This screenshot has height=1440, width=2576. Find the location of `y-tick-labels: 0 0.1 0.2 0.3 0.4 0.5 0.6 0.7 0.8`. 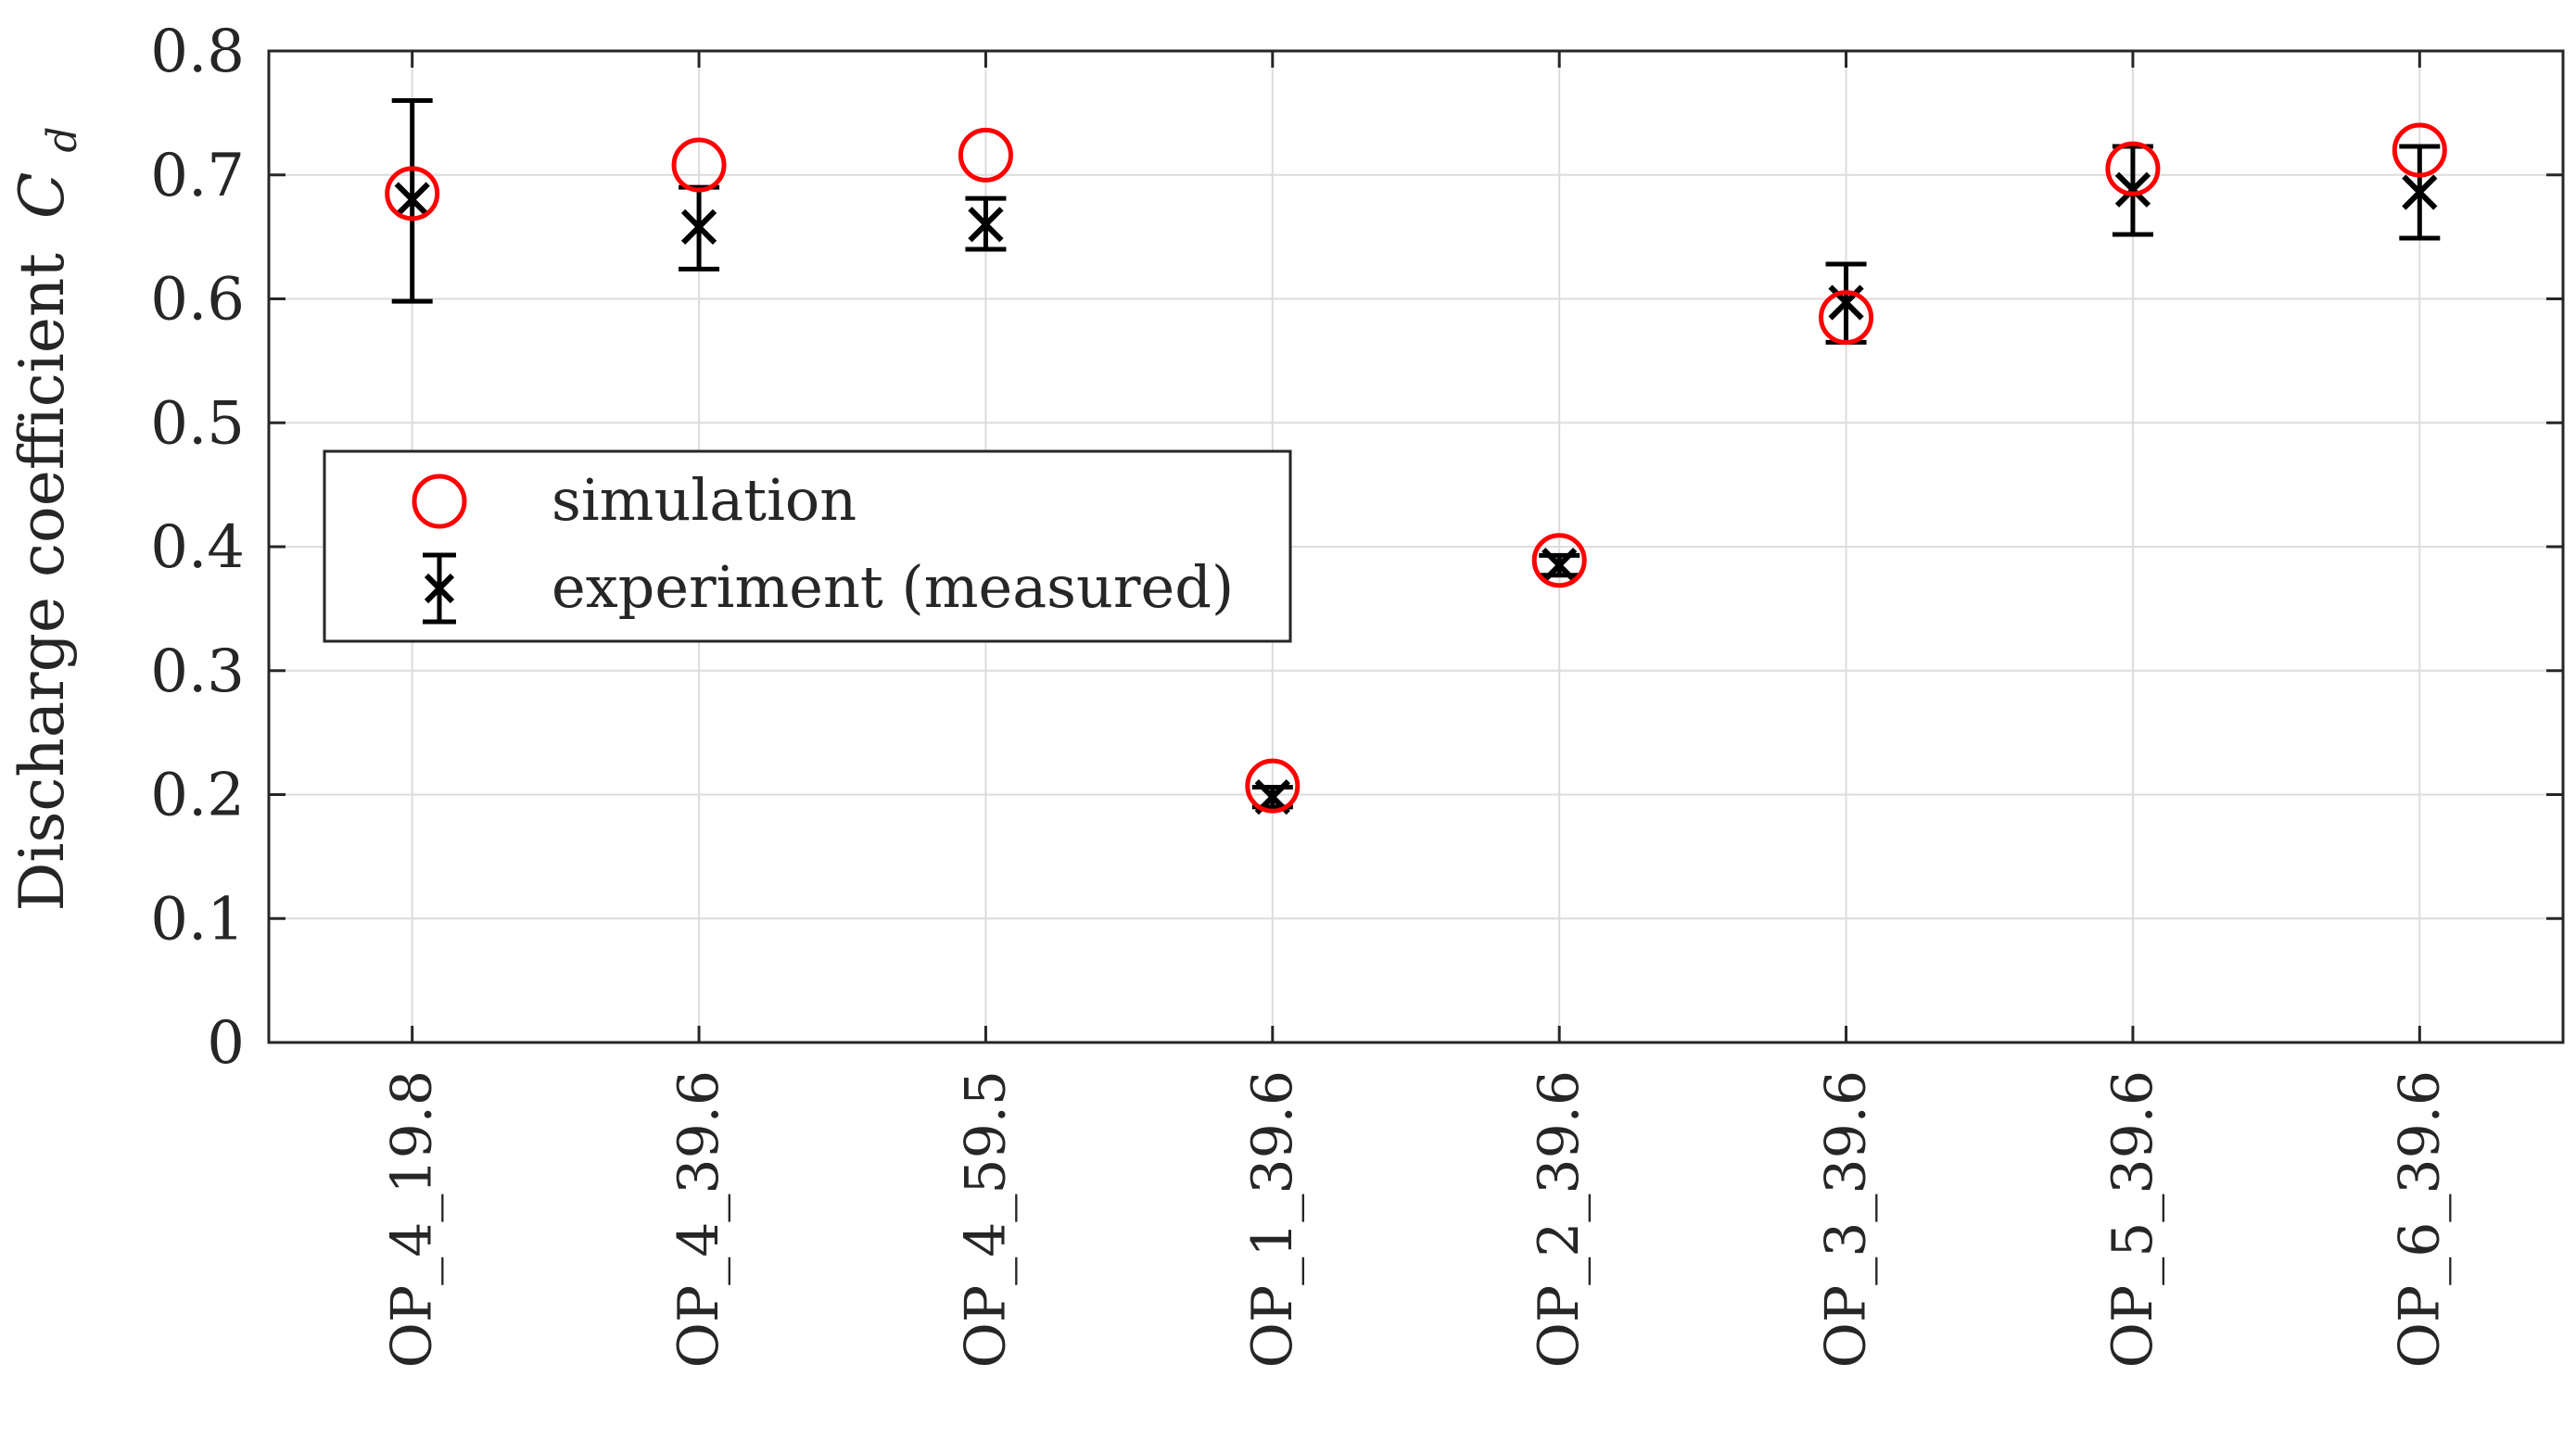

y-tick-labels: 0 0.1 0.2 0.3 0.4 0.5 0.6 0.7 0.8 is located at coordinates (197, 548).